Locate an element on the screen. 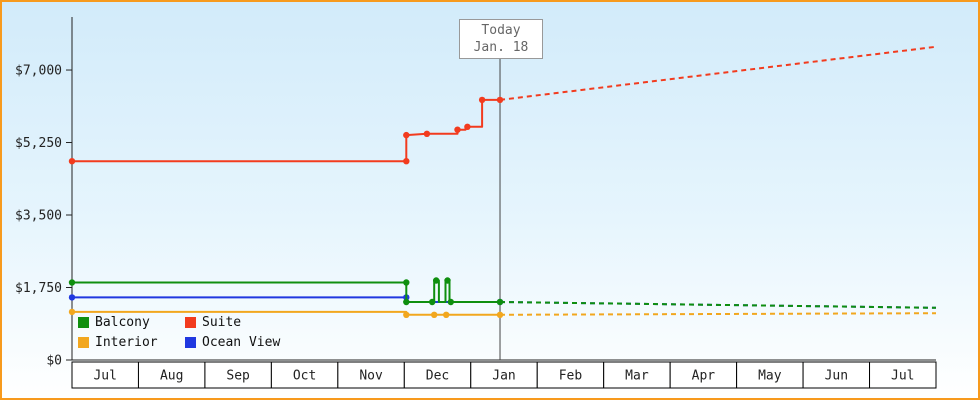  ocean-view-swatch-icon is located at coordinates (190, 342).